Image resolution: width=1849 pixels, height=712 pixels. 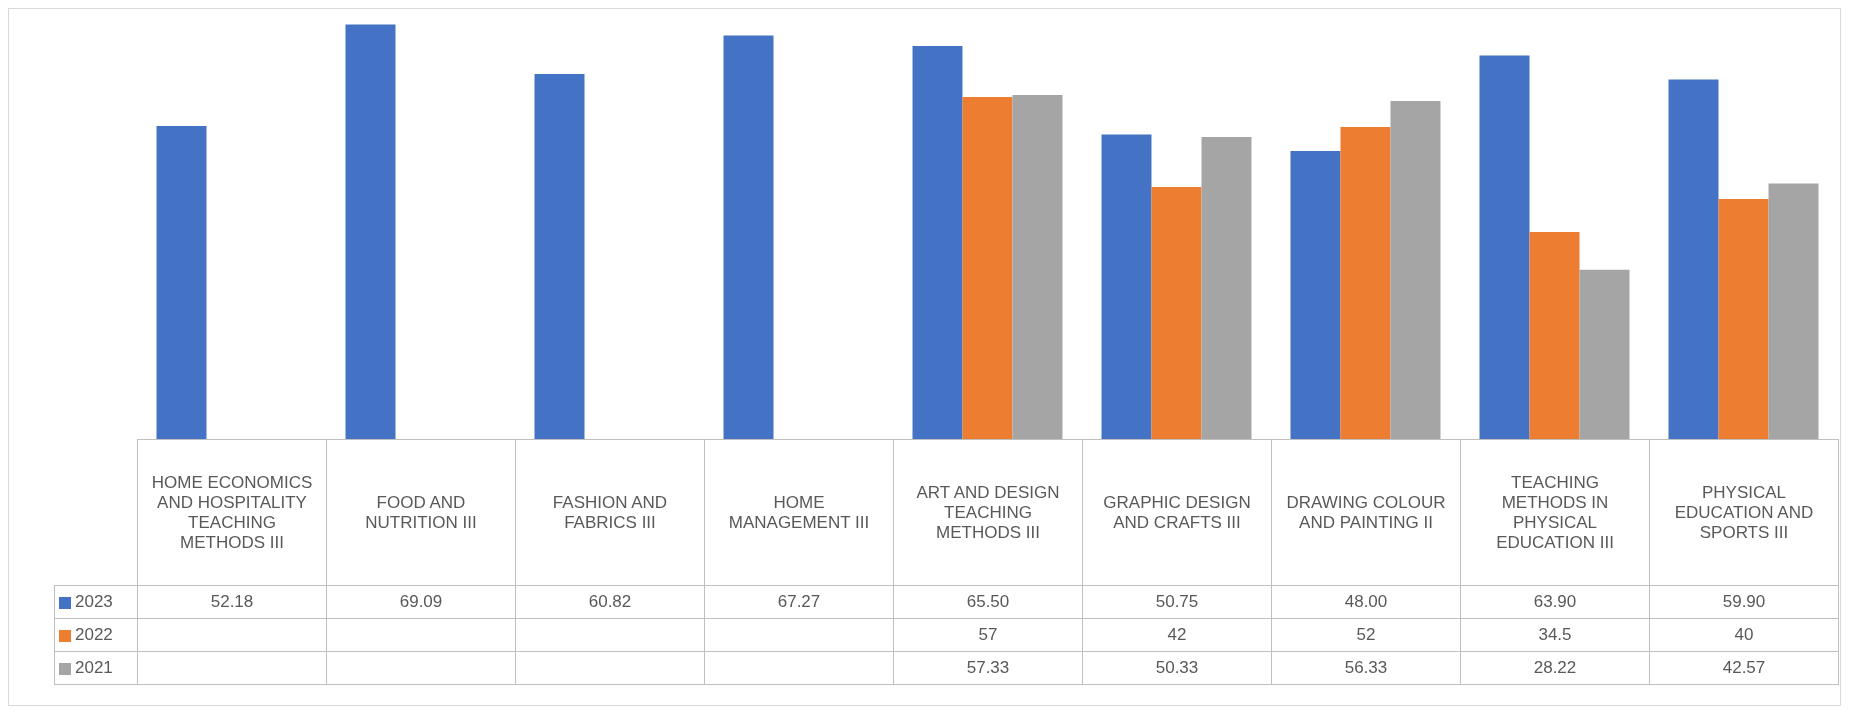 What do you see at coordinates (1366, 602) in the screenshot?
I see `data-label: 48.00` at bounding box center [1366, 602].